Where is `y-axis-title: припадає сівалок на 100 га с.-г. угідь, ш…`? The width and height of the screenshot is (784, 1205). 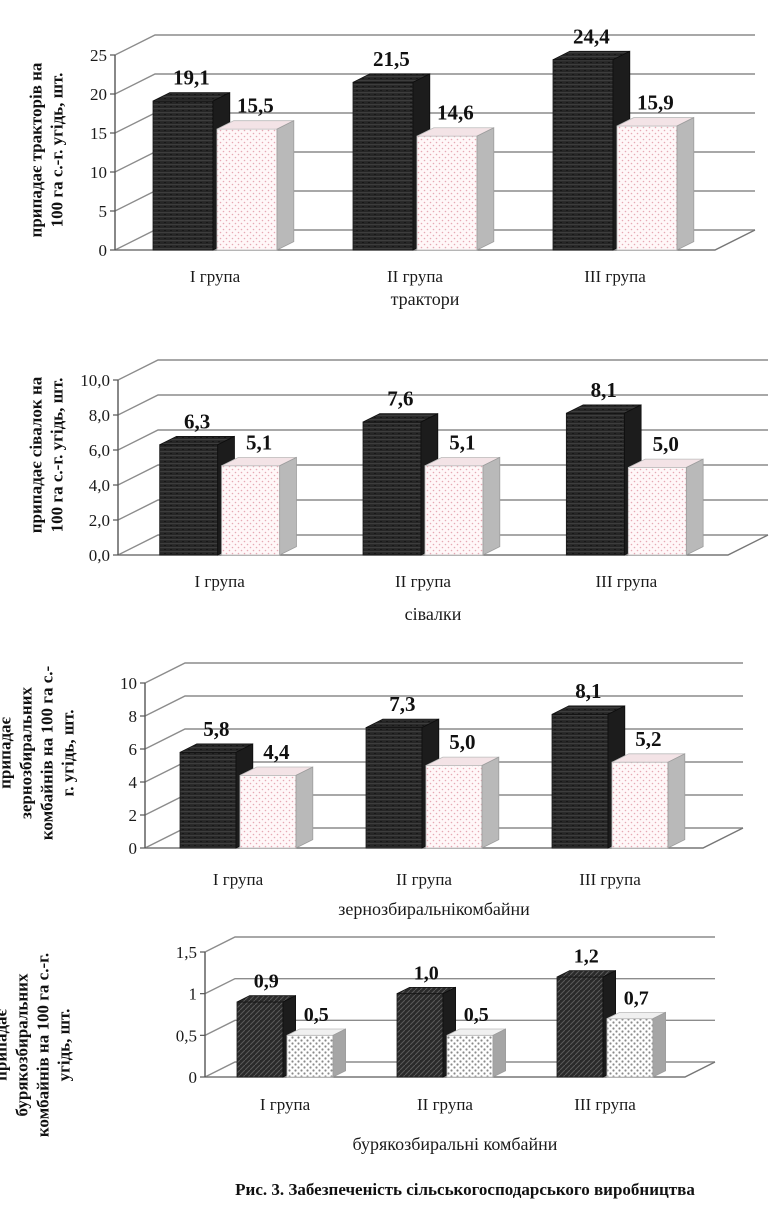 y-axis-title: припадає сівалок на 100 га с.-г. угідь, ш… is located at coordinates (47, 454).